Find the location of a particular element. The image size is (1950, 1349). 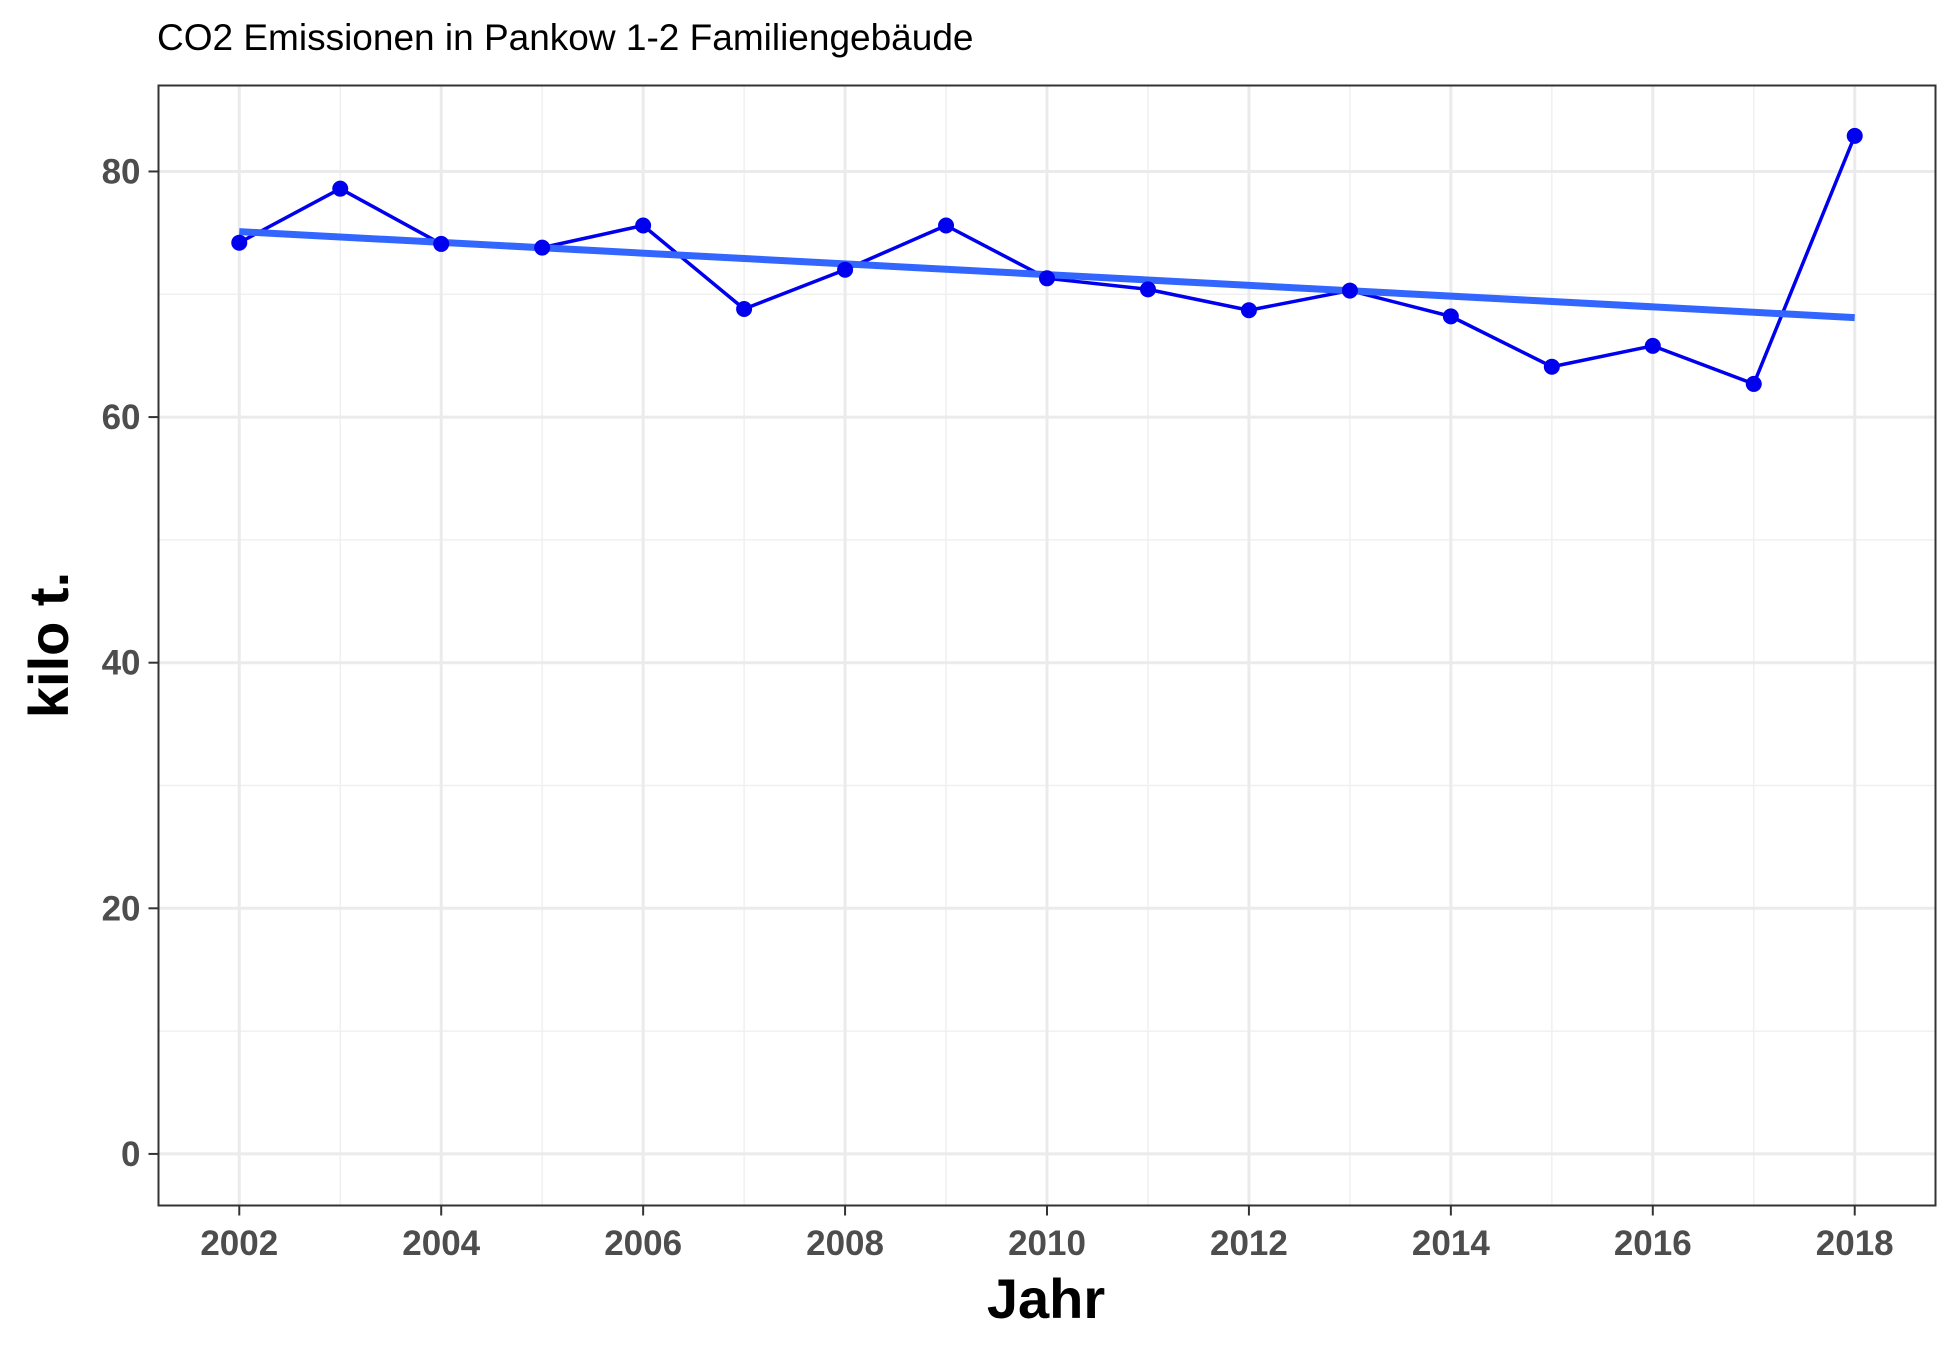

y-tick-label: 20 is located at coordinates (121, 908).